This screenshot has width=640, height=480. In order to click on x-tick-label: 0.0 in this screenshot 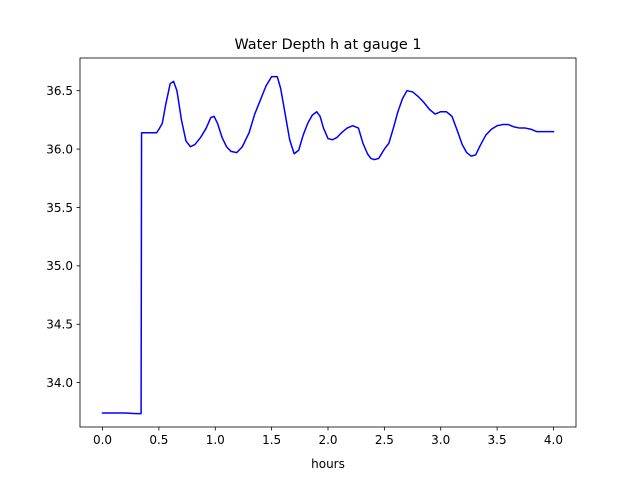, I will do `click(102, 440)`.